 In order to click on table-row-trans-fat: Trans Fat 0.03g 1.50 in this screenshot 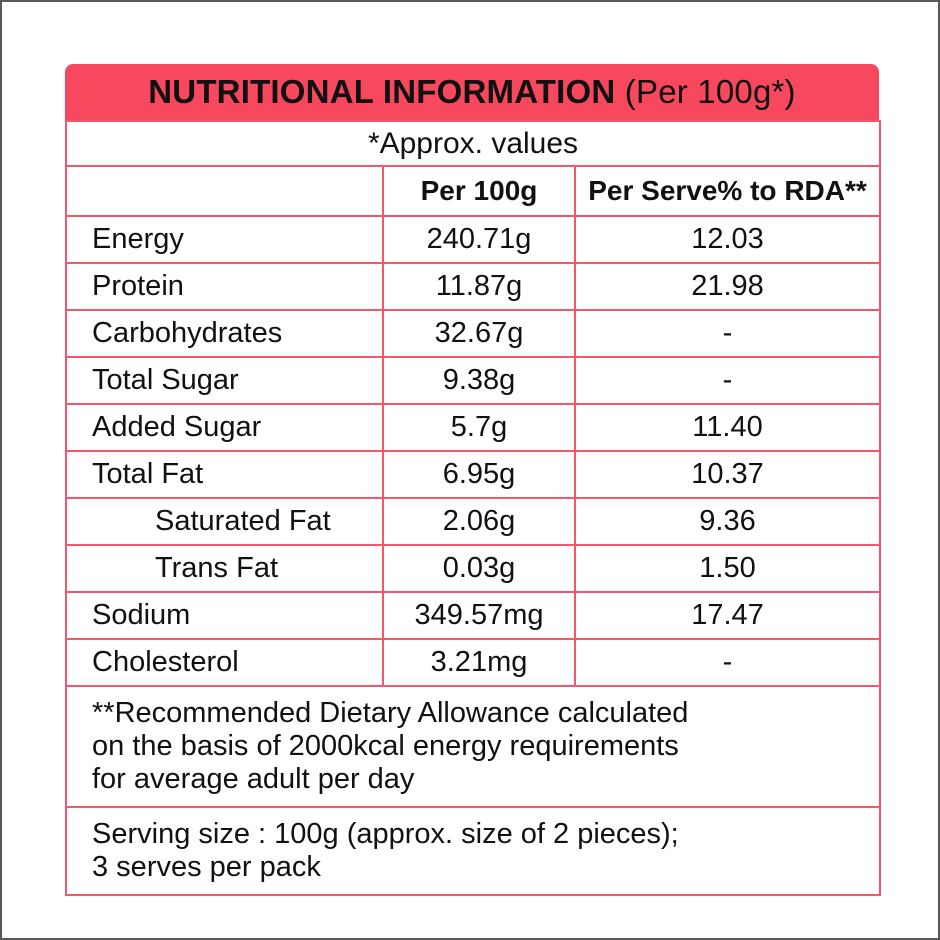, I will do `click(473, 568)`.